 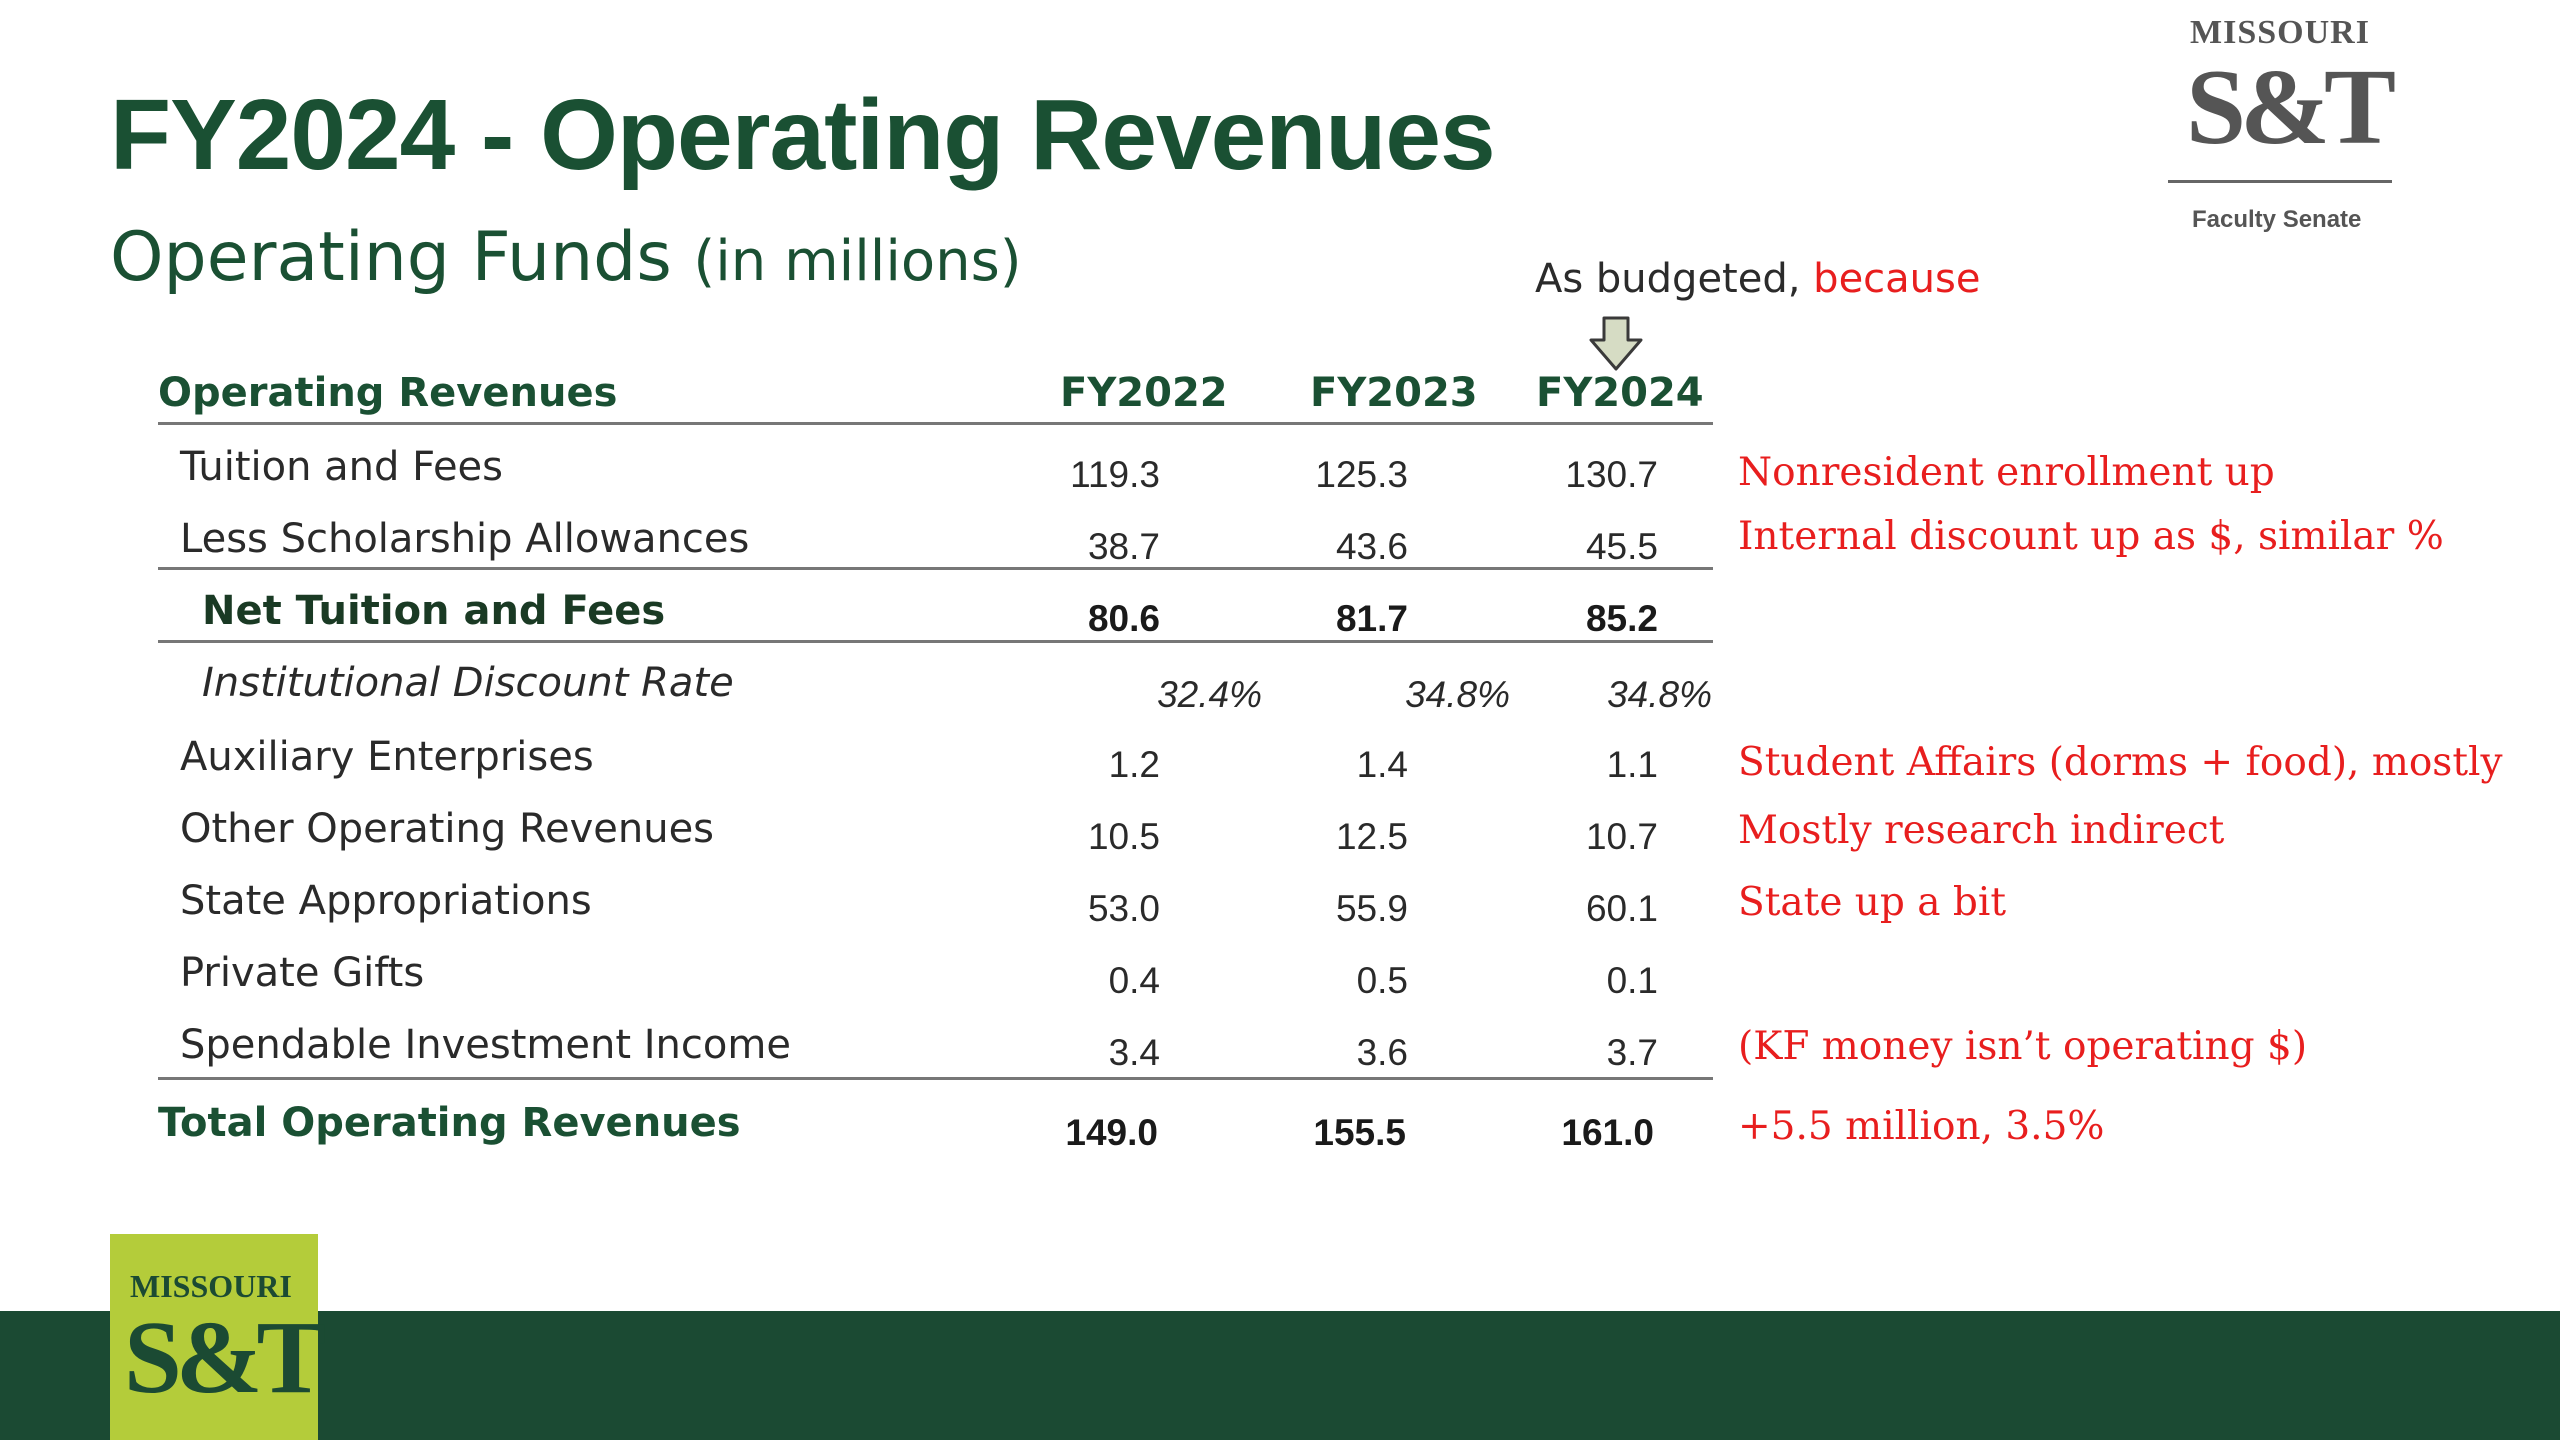 I want to click on cell-total-fy2023: 155.5, so click(x=1359, y=1132).